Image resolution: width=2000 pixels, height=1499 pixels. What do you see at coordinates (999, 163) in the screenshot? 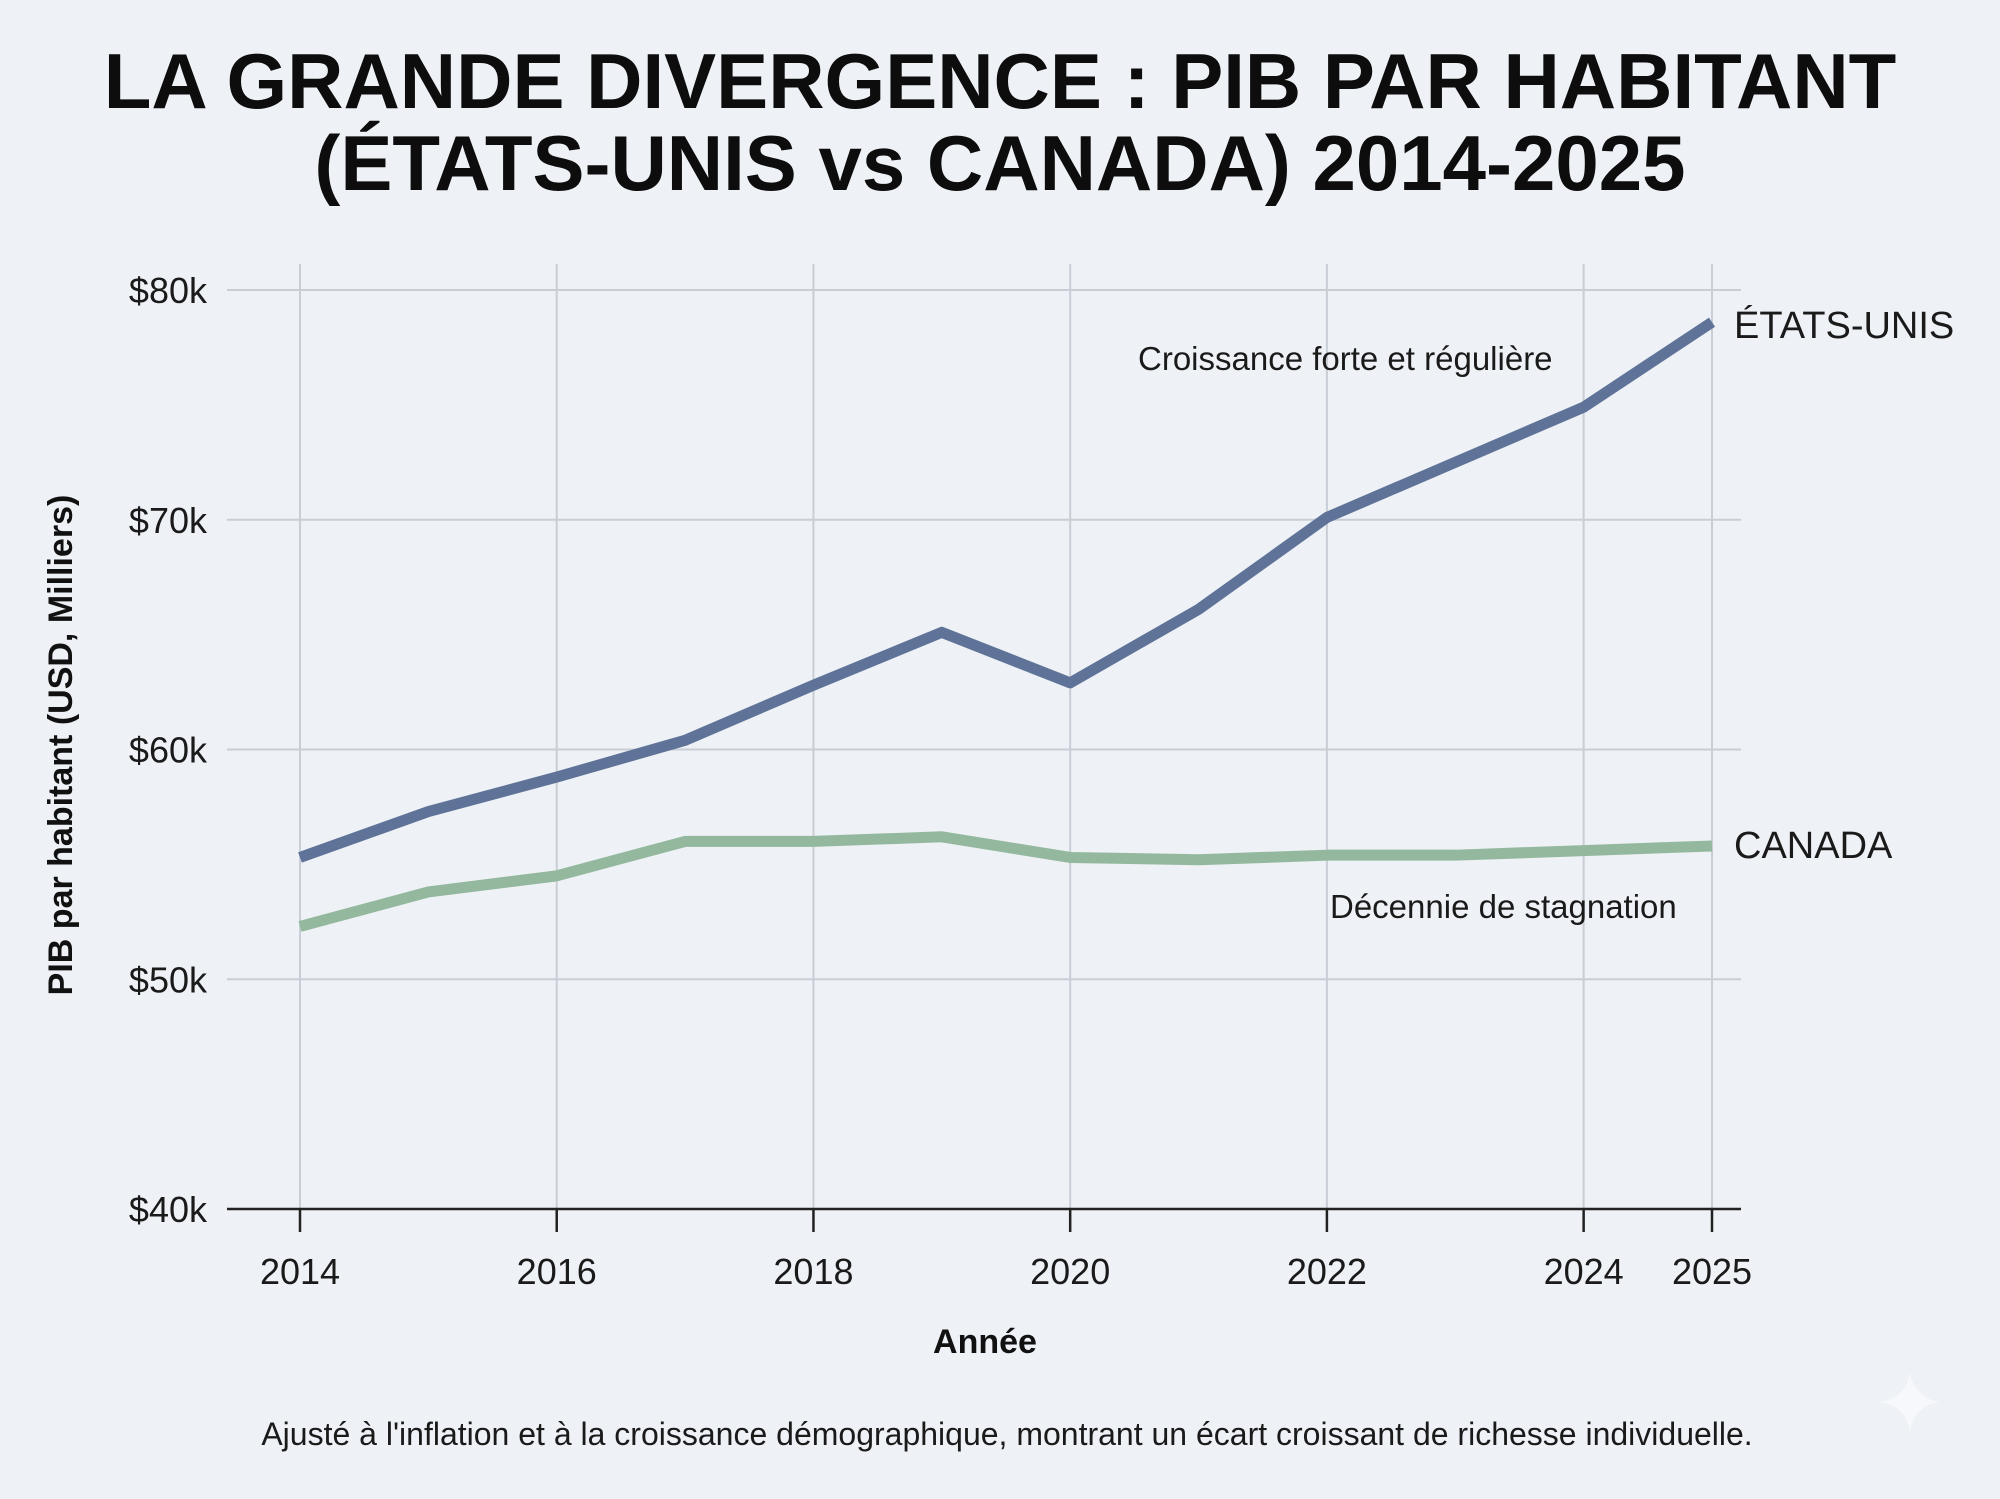
I see `chart-title-line-2: (ÉTATS-UNIS vs CANADA) 2014-2025` at bounding box center [999, 163].